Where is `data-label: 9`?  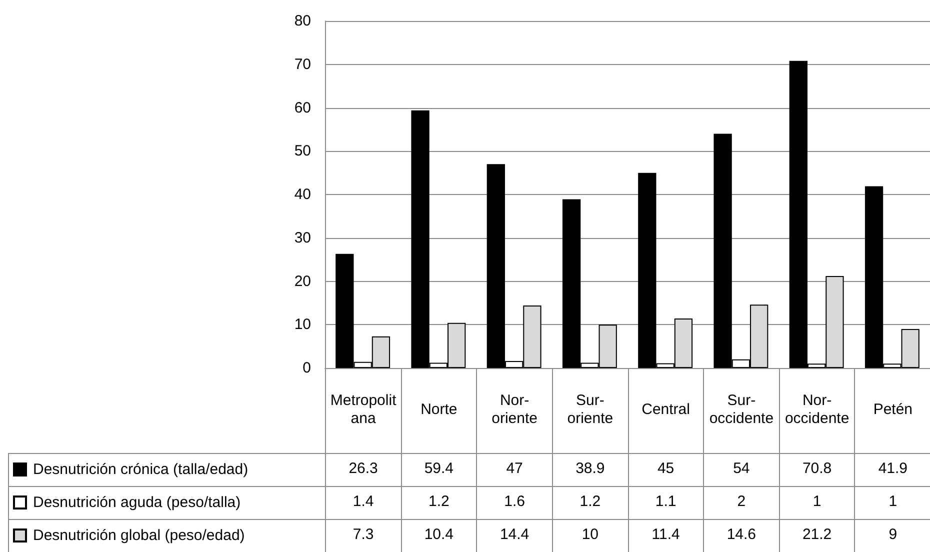 data-label: 9 is located at coordinates (892, 535).